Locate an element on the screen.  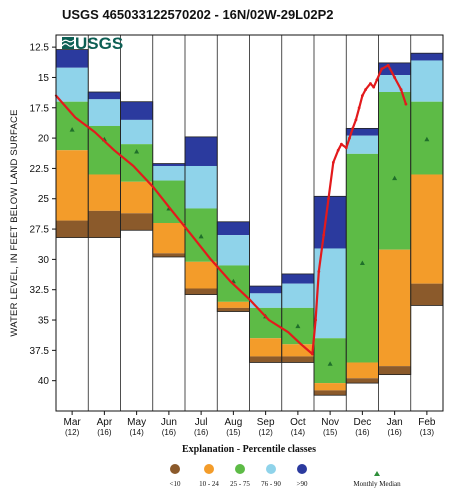
x-count-label-dec: (16) is located at coordinates (362, 432).